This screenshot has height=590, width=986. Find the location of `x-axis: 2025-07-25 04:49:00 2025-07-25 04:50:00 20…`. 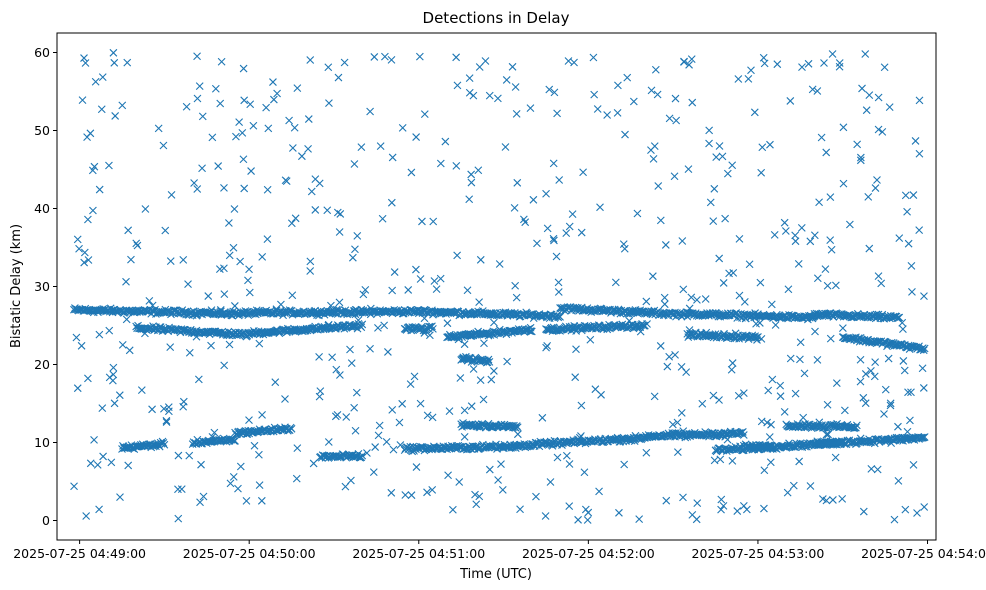

x-axis: 2025-07-25 04:49:00 2025-07-25 04:50:00 20… is located at coordinates (499, 550).